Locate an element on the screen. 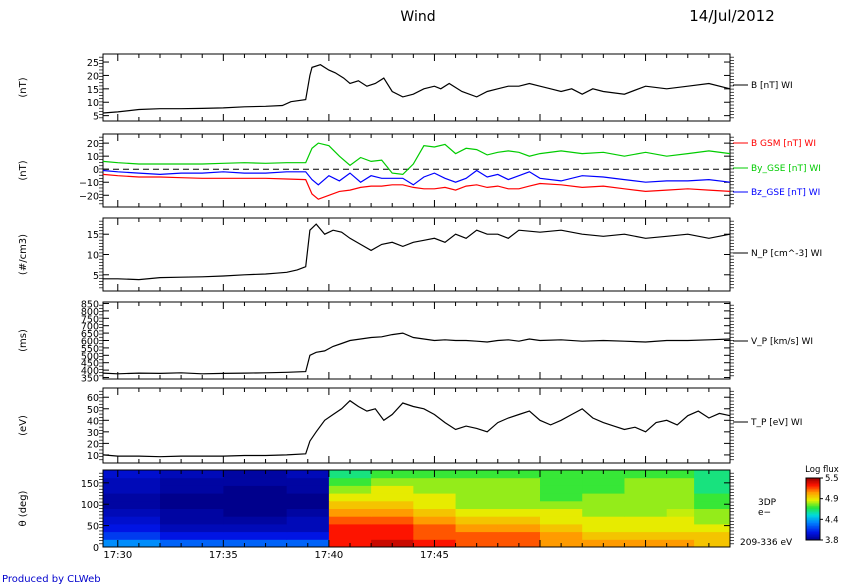 Image resolution: width=864 pixels, height=584 pixels. x-tick-label: 17:40 is located at coordinates (328, 555).